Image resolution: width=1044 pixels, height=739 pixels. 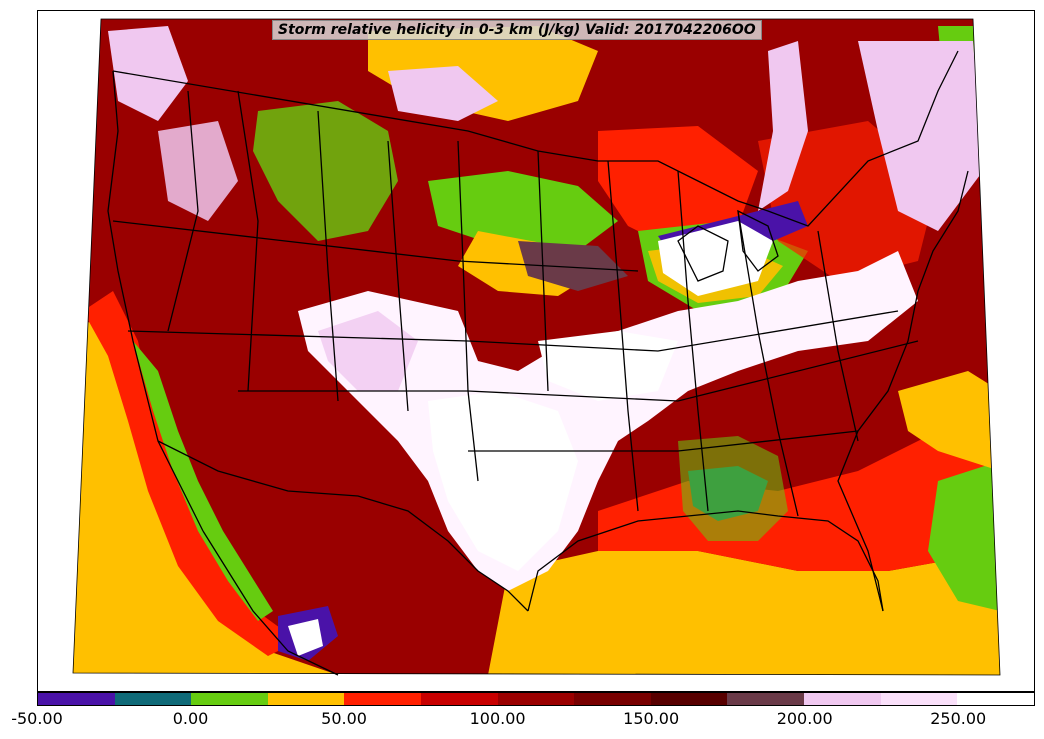 What do you see at coordinates (768, 343) in the screenshot?
I see `state-lines-east` at bounding box center [768, 343].